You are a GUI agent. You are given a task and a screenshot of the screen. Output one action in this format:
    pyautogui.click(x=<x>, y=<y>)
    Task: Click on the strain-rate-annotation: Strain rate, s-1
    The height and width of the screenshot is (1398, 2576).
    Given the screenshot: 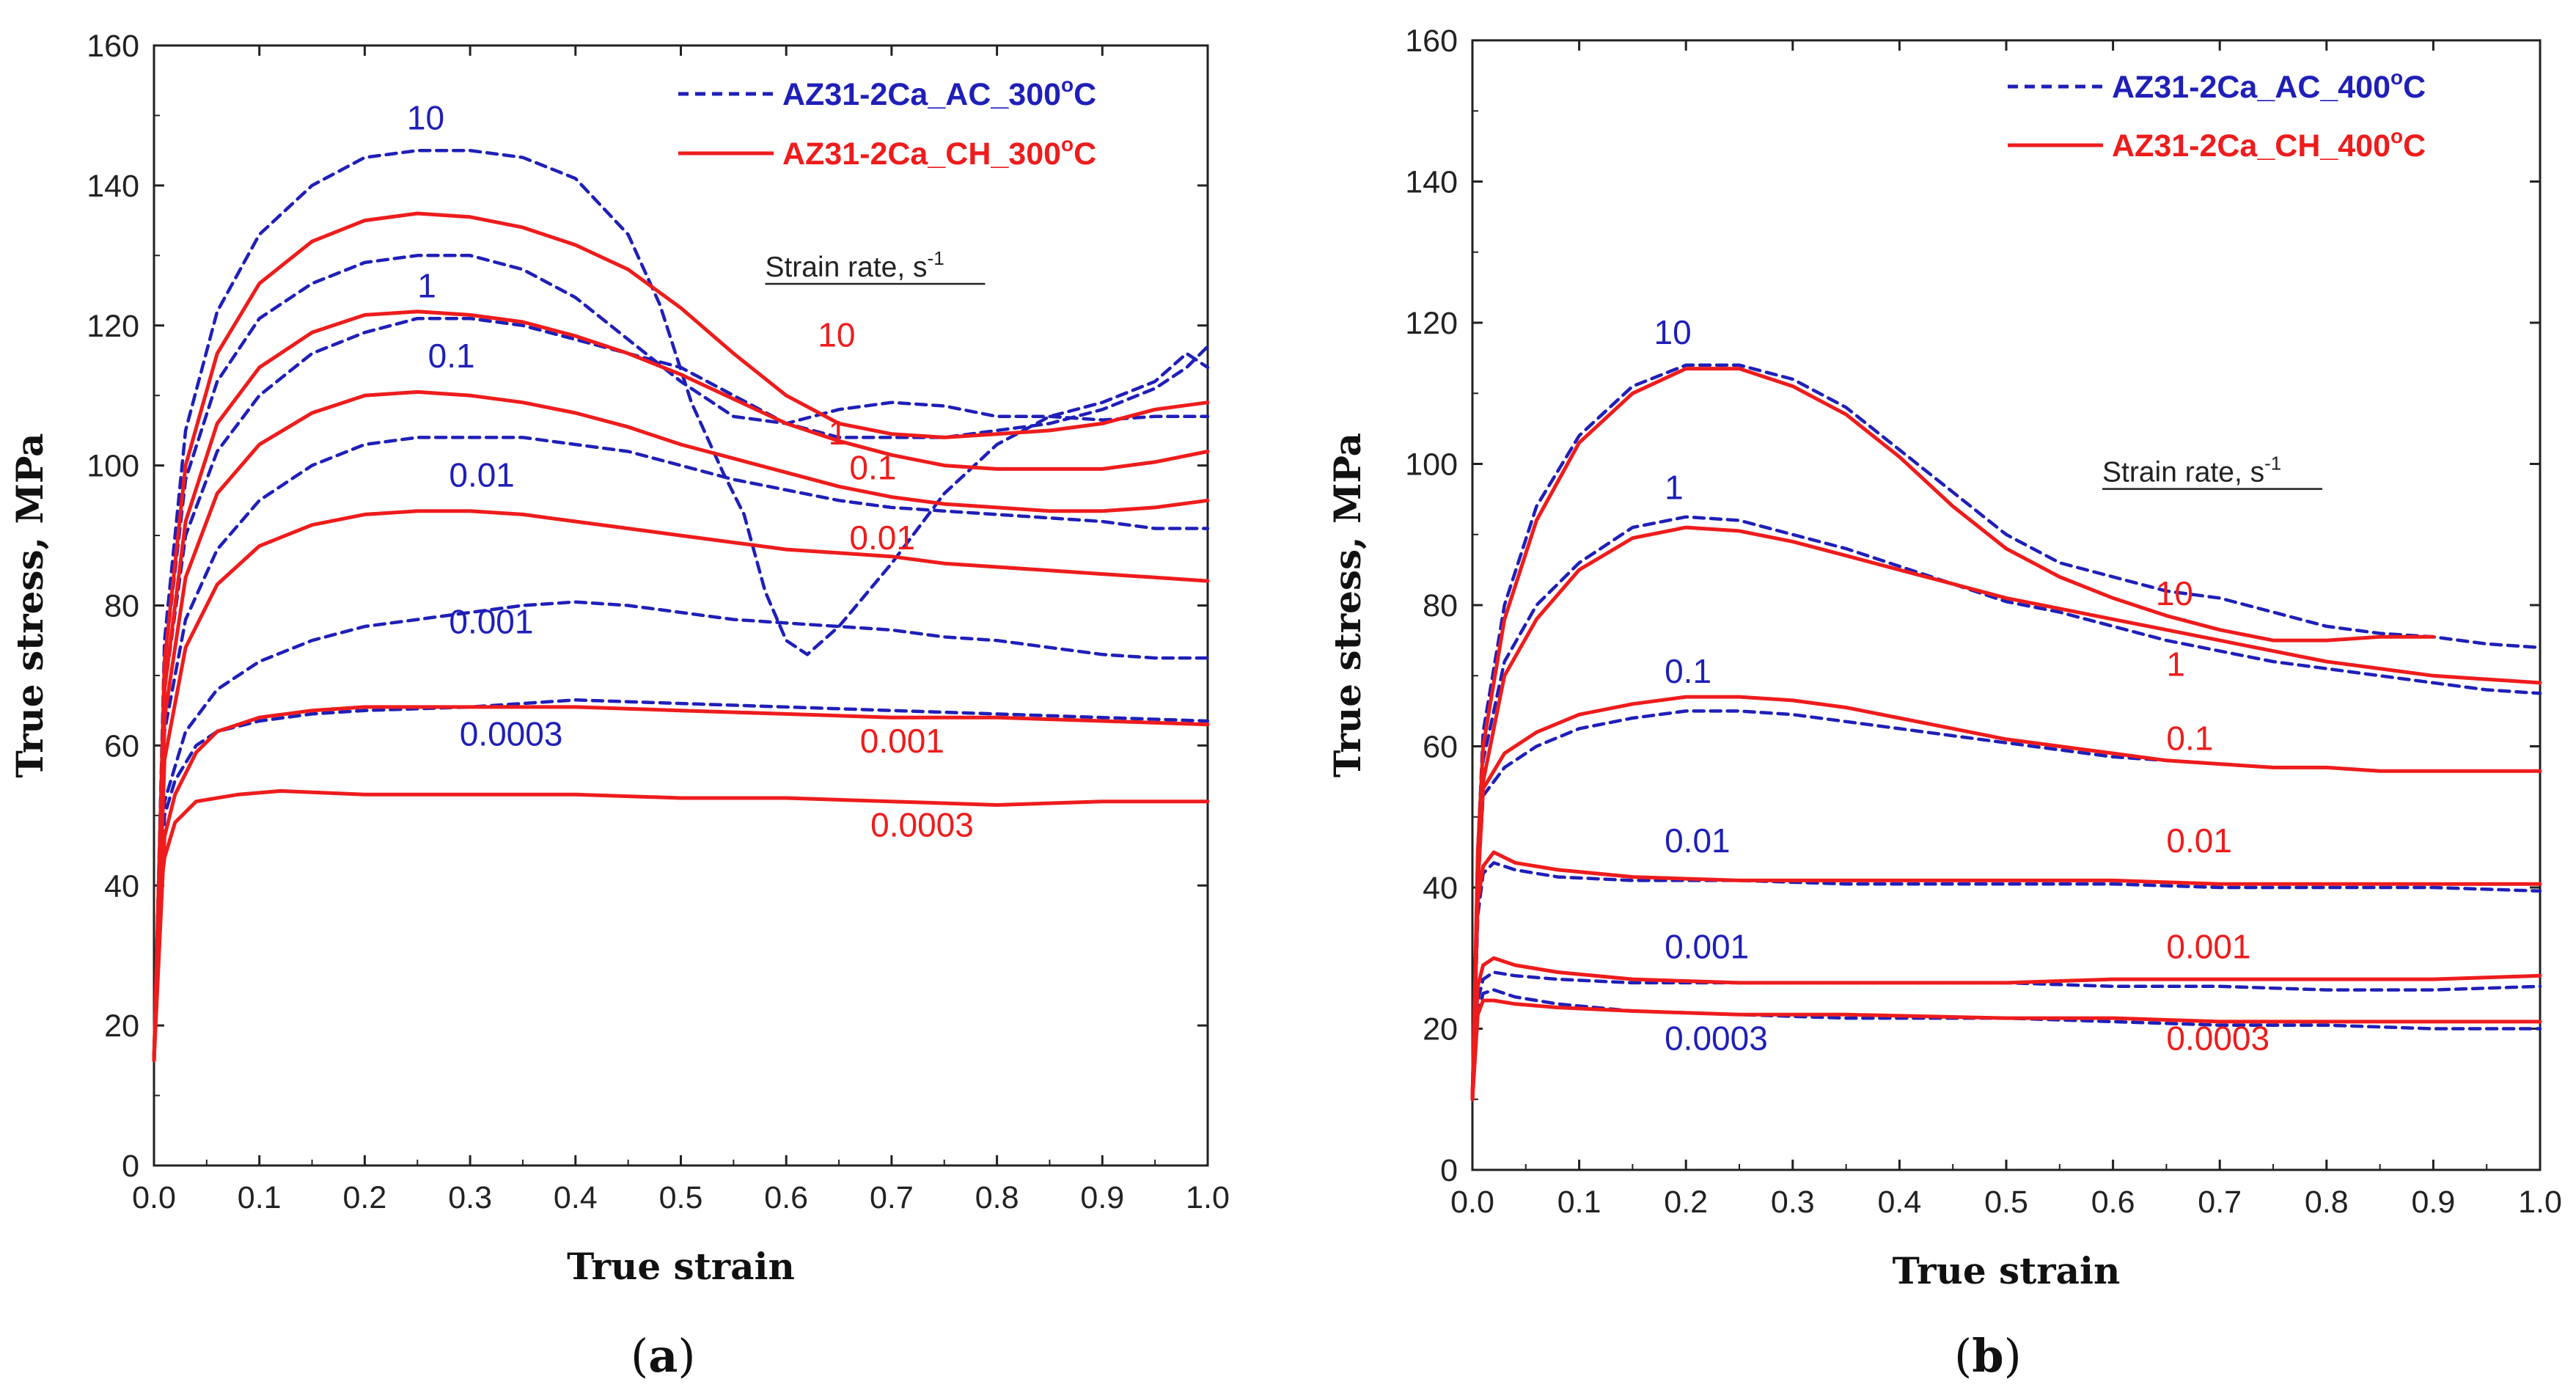 What is the action you would take?
    pyautogui.click(x=855, y=265)
    